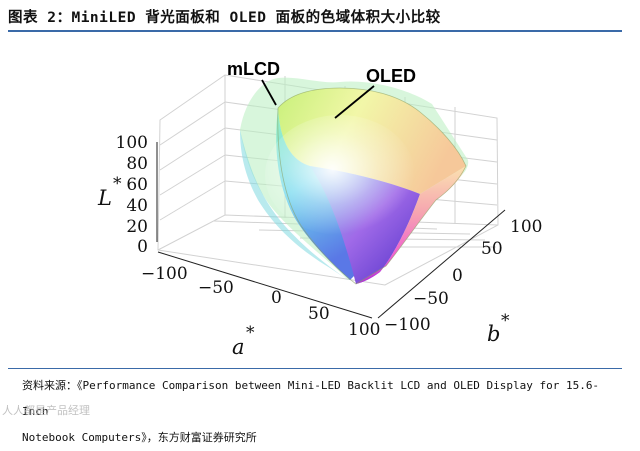 The height and width of the screenshot is (451, 640). Describe the element at coordinates (238, 347) in the screenshot. I see `a-axis-label: a` at that location.